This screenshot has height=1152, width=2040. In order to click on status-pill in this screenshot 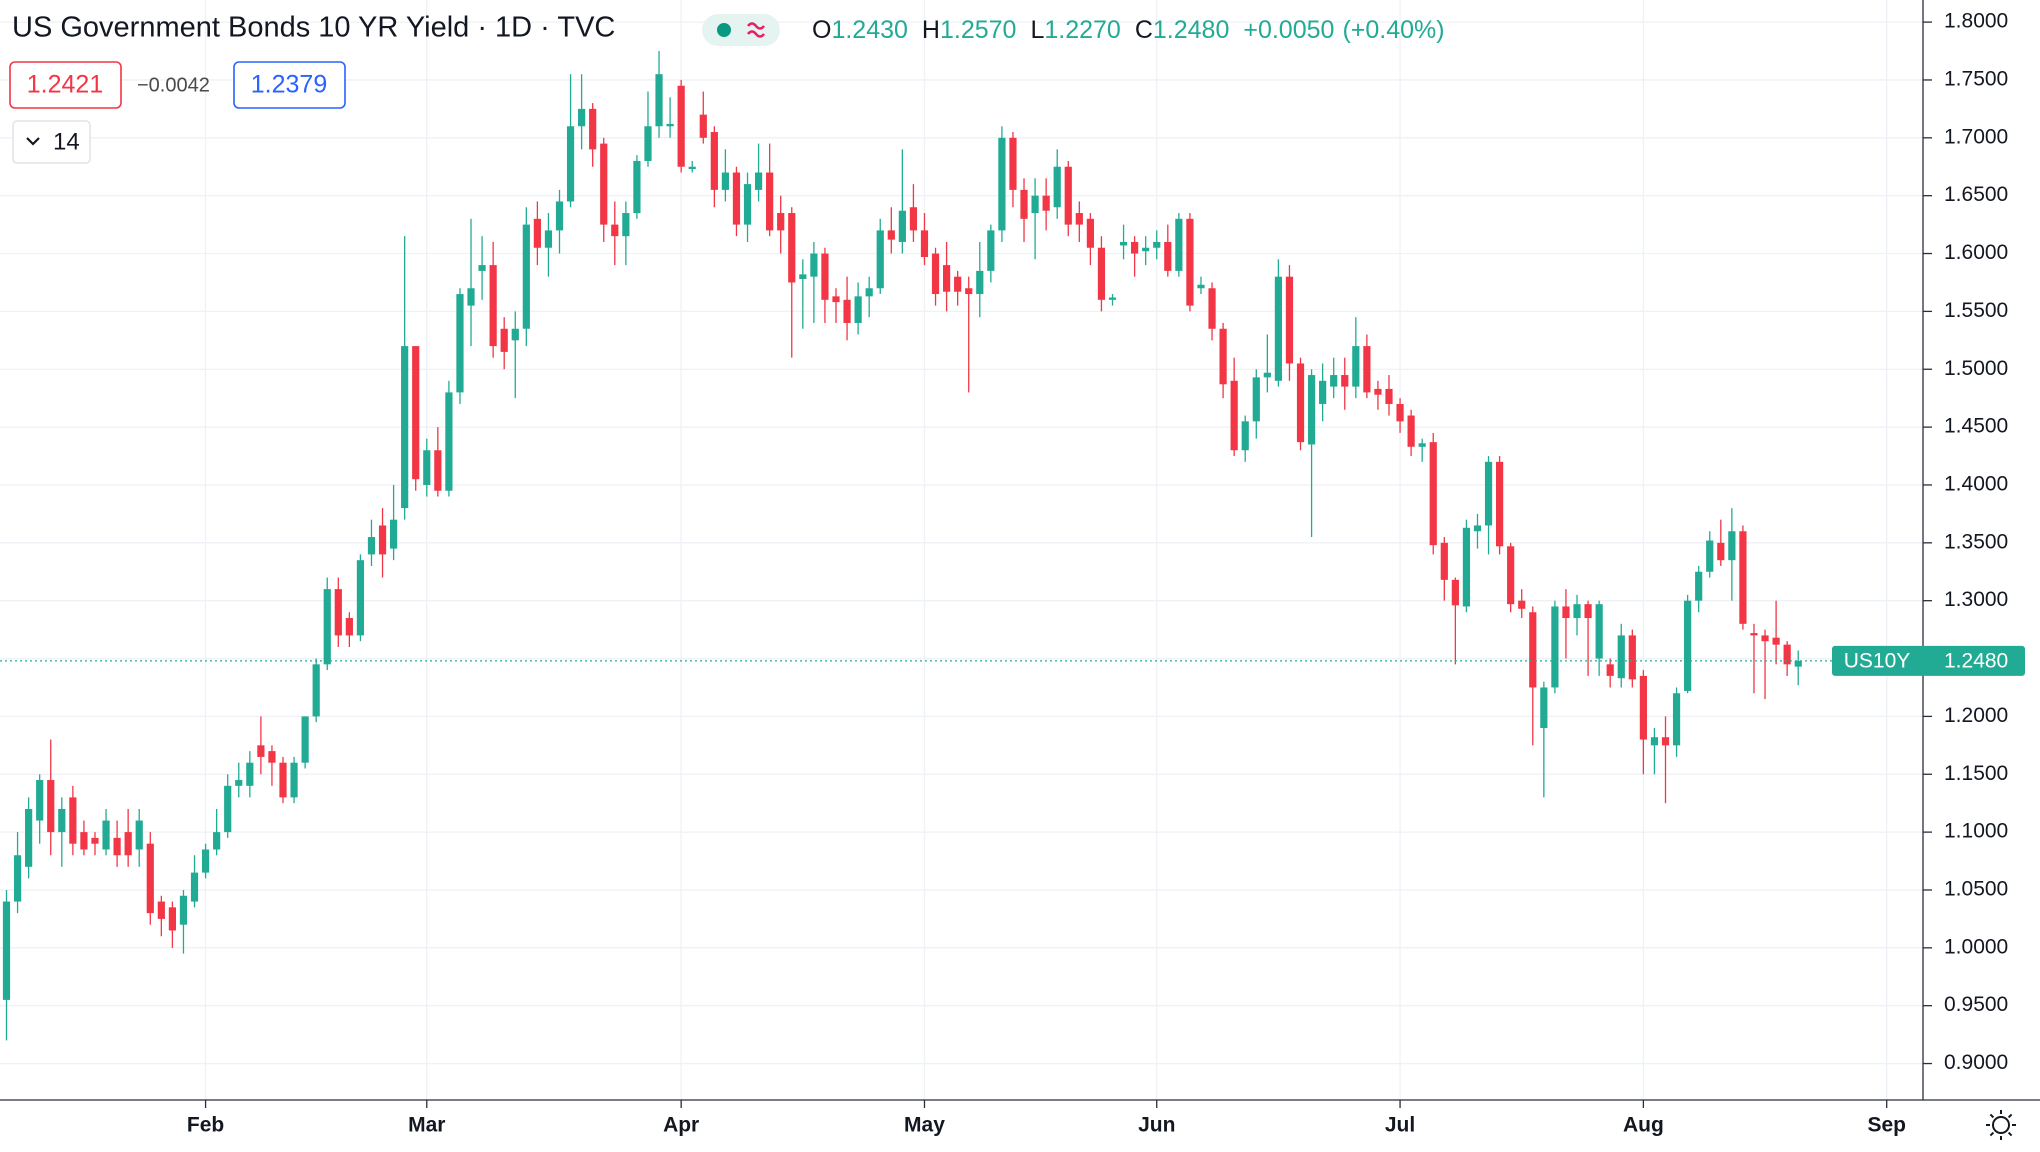, I will do `click(741, 30)`.